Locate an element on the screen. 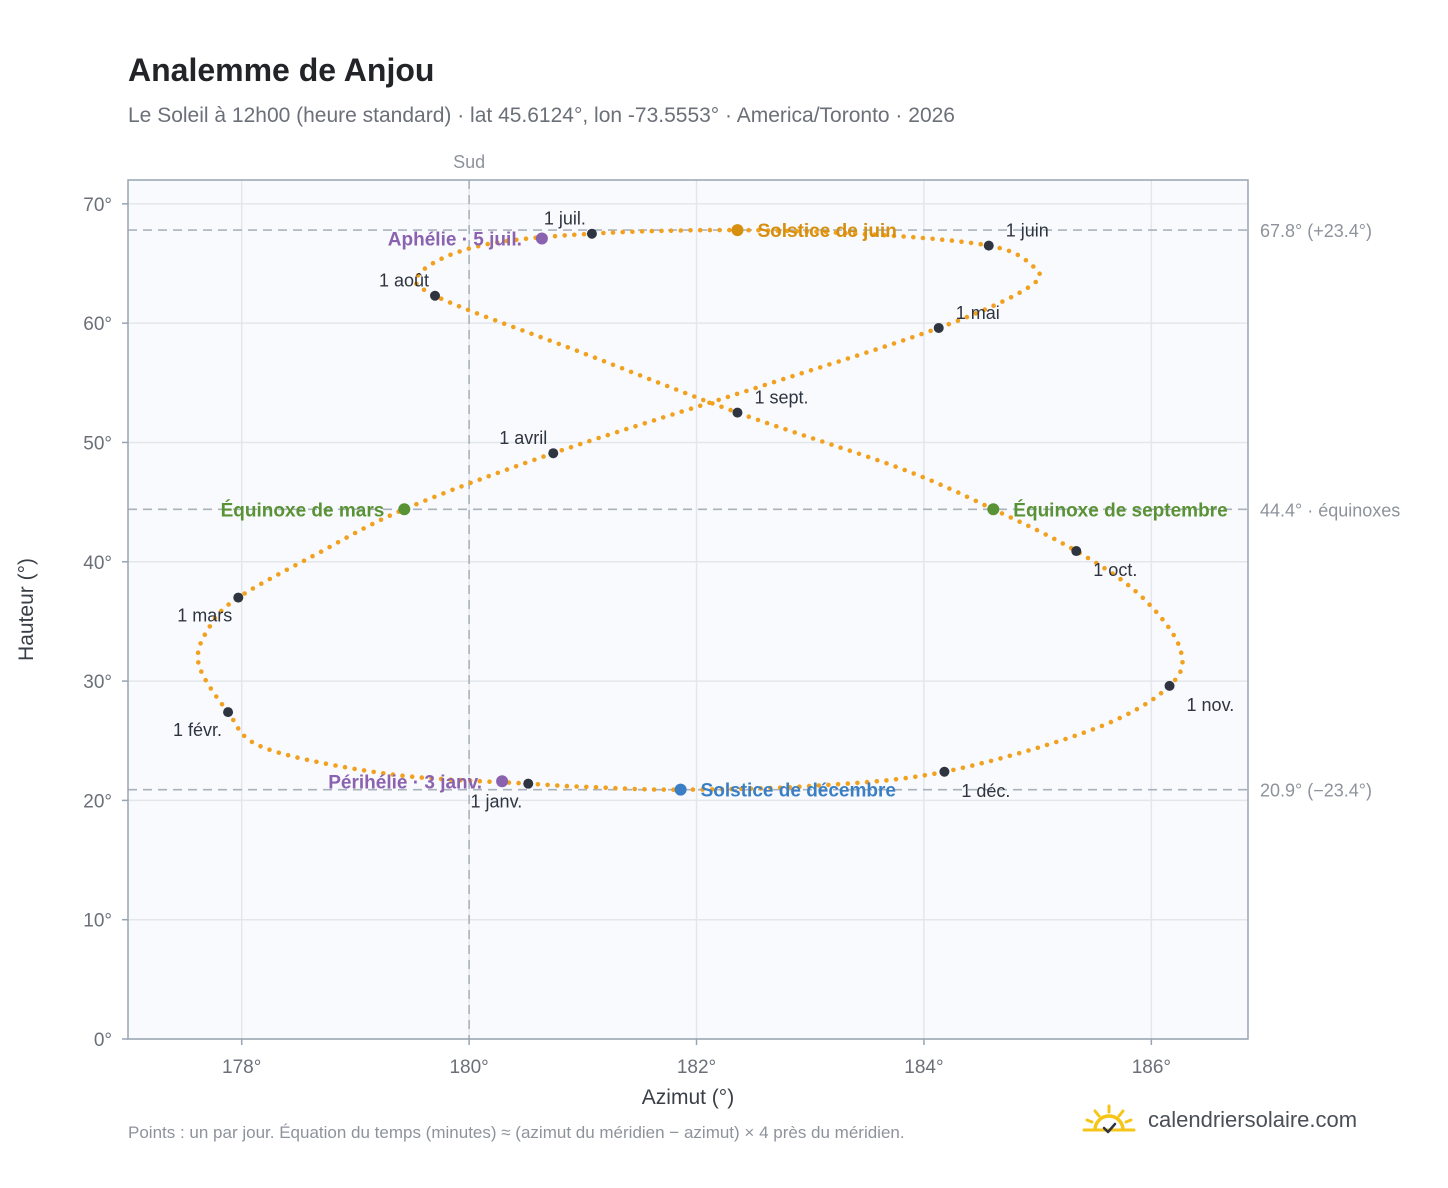  reference-line-label: 44.4° · équinoxes is located at coordinates (1330, 510).